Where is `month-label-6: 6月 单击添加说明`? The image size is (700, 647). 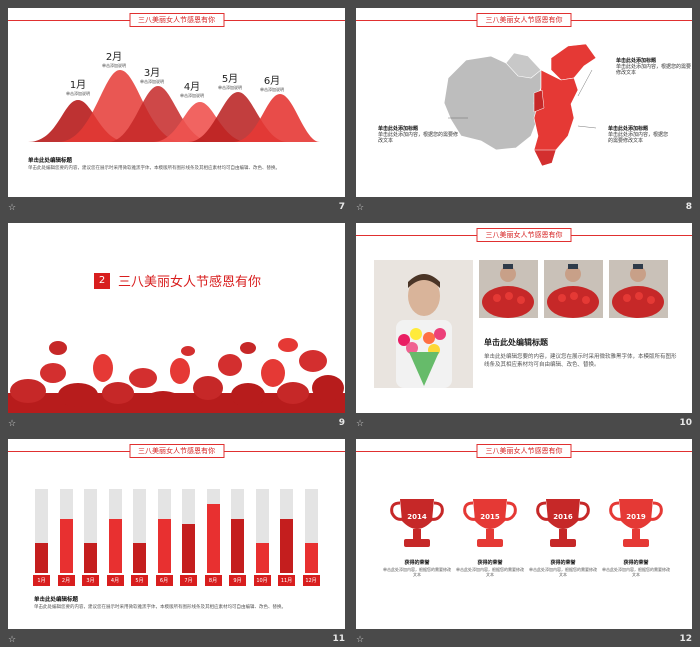 month-label-6: 6月 单击添加说明 is located at coordinates (272, 84).